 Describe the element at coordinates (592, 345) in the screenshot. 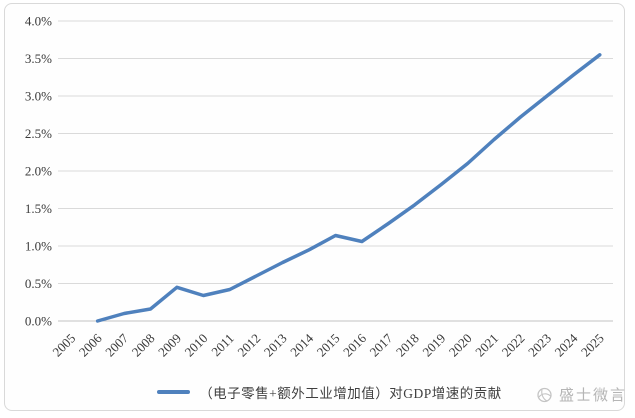

I see `x-axis-tick-label: 2025` at that location.